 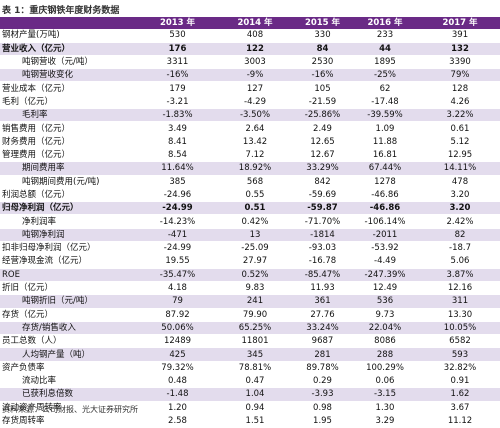 I want to click on cell: 361, so click(x=322, y=301).